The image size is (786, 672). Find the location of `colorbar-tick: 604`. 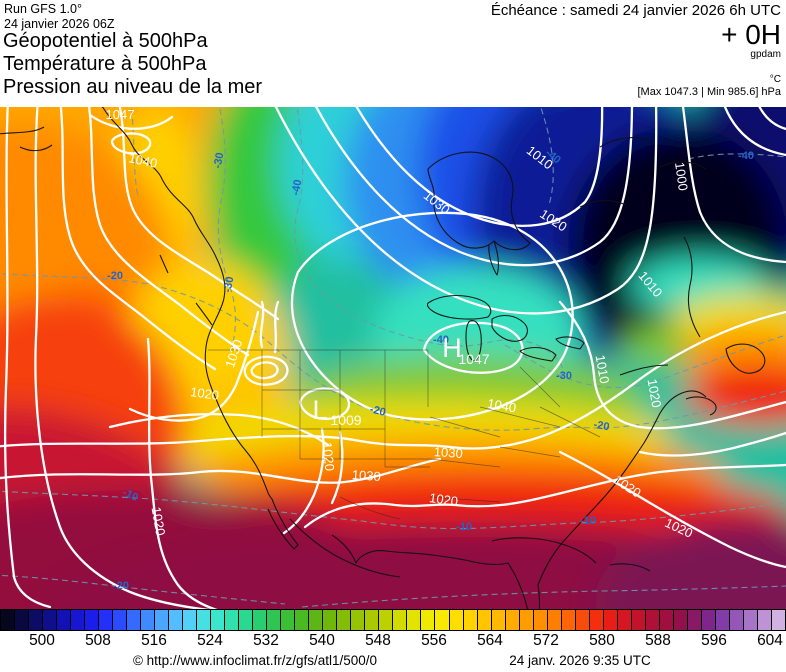

colorbar-tick: 604 is located at coordinates (770, 640).